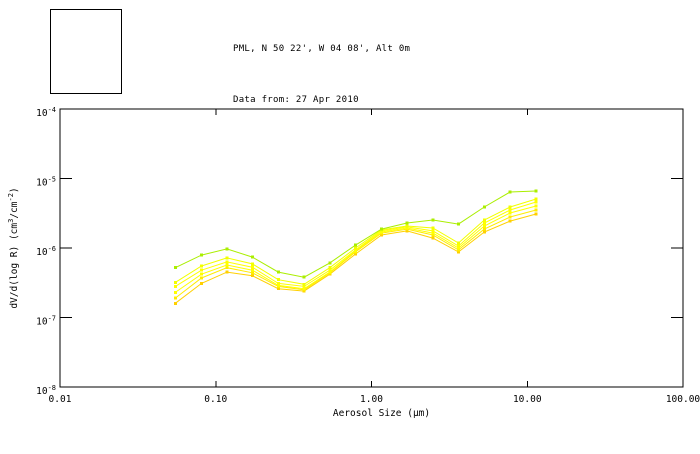 Image resolution: width=700 pixels, height=454 pixels. What do you see at coordinates (46, 251) in the screenshot?
I see `y-axis-tick-label: 10⁻⁶` at bounding box center [46, 251].